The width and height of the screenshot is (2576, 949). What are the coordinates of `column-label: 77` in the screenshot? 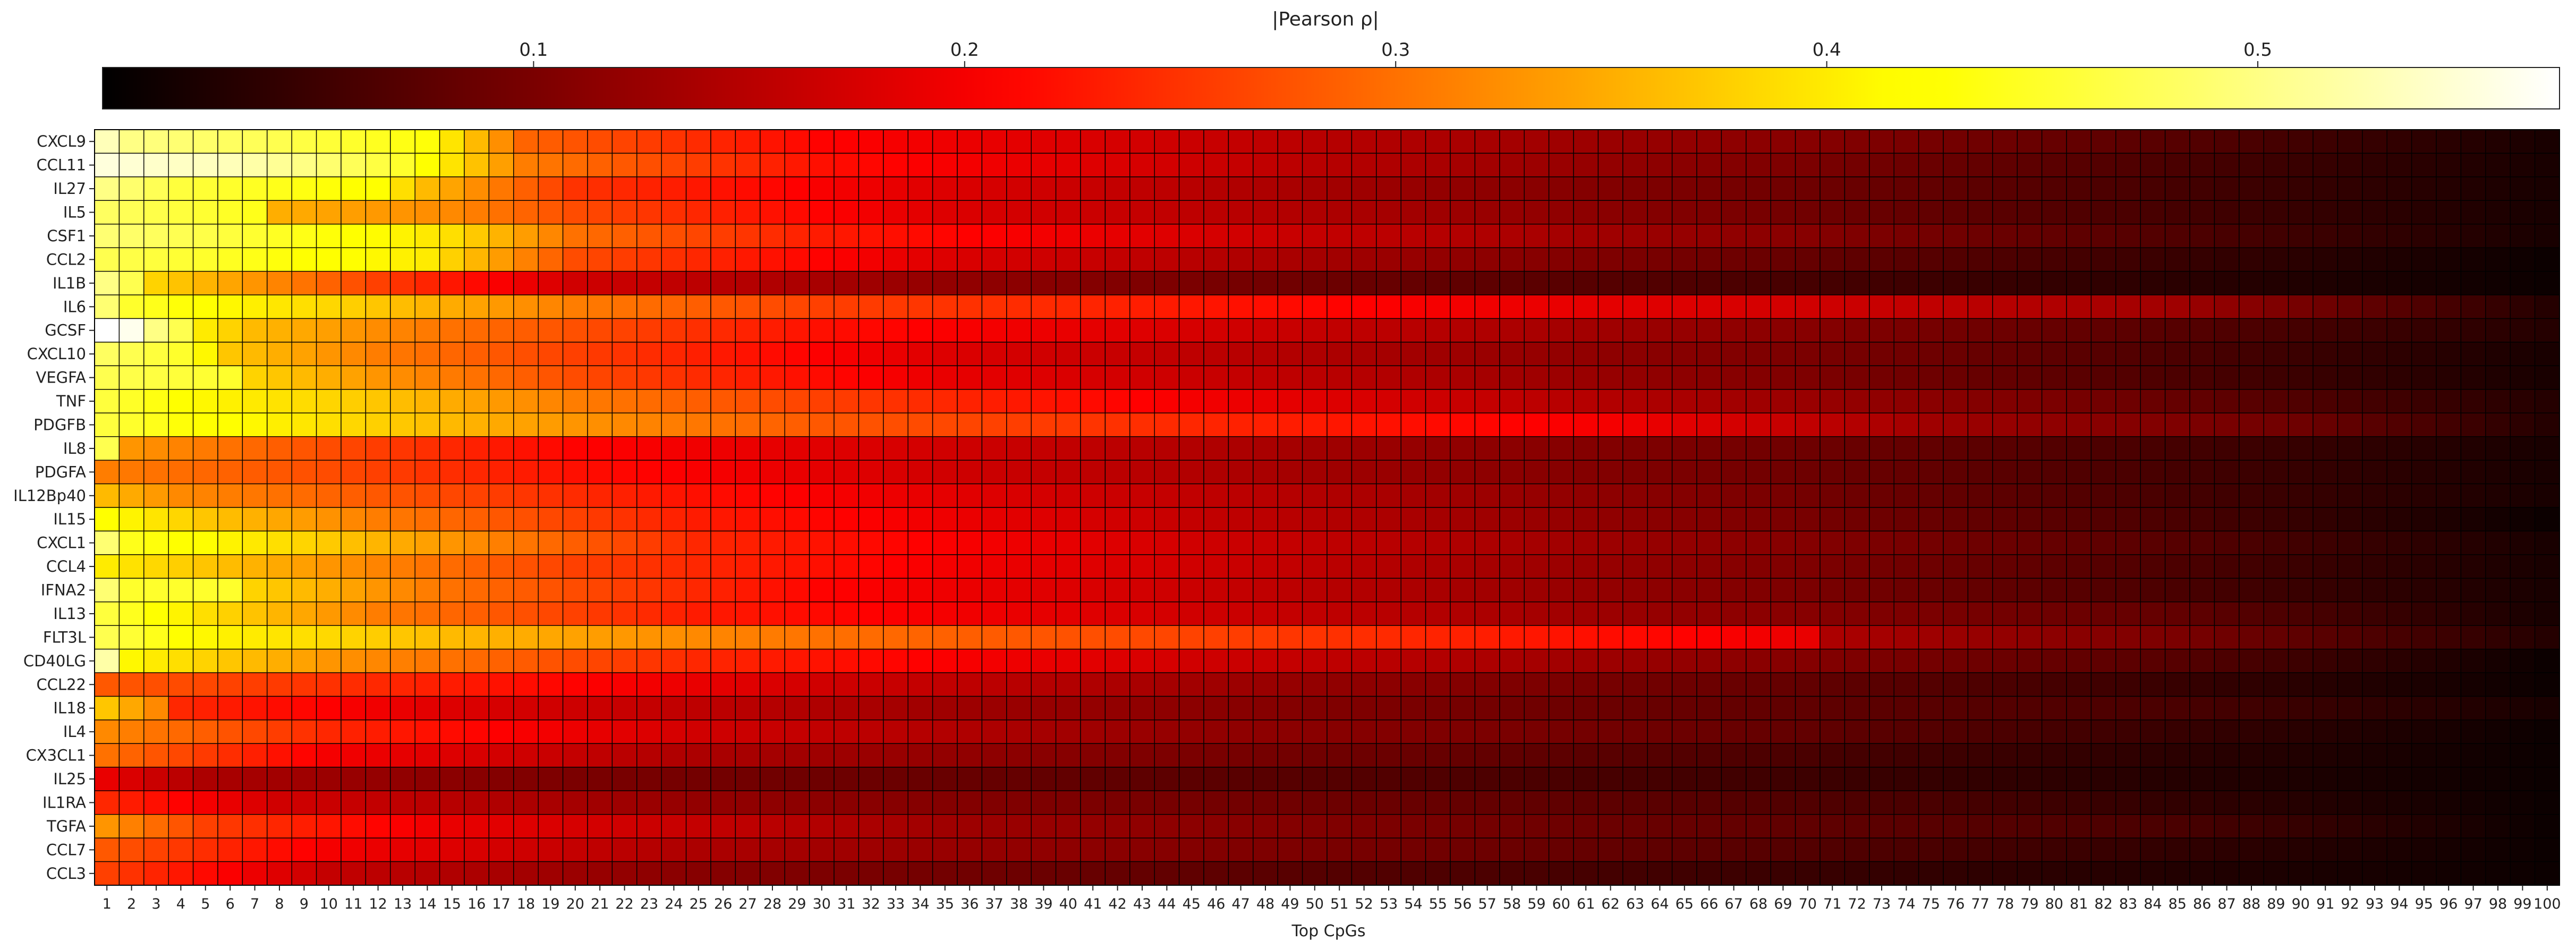 It's located at (1980, 904).